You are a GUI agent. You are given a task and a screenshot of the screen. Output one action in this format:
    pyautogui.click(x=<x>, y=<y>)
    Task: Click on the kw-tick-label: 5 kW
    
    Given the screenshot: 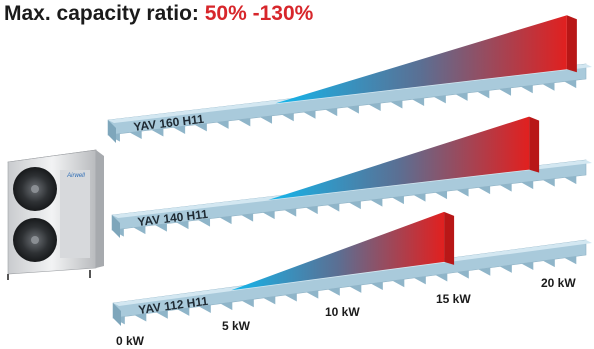 What is the action you would take?
    pyautogui.click(x=236, y=326)
    